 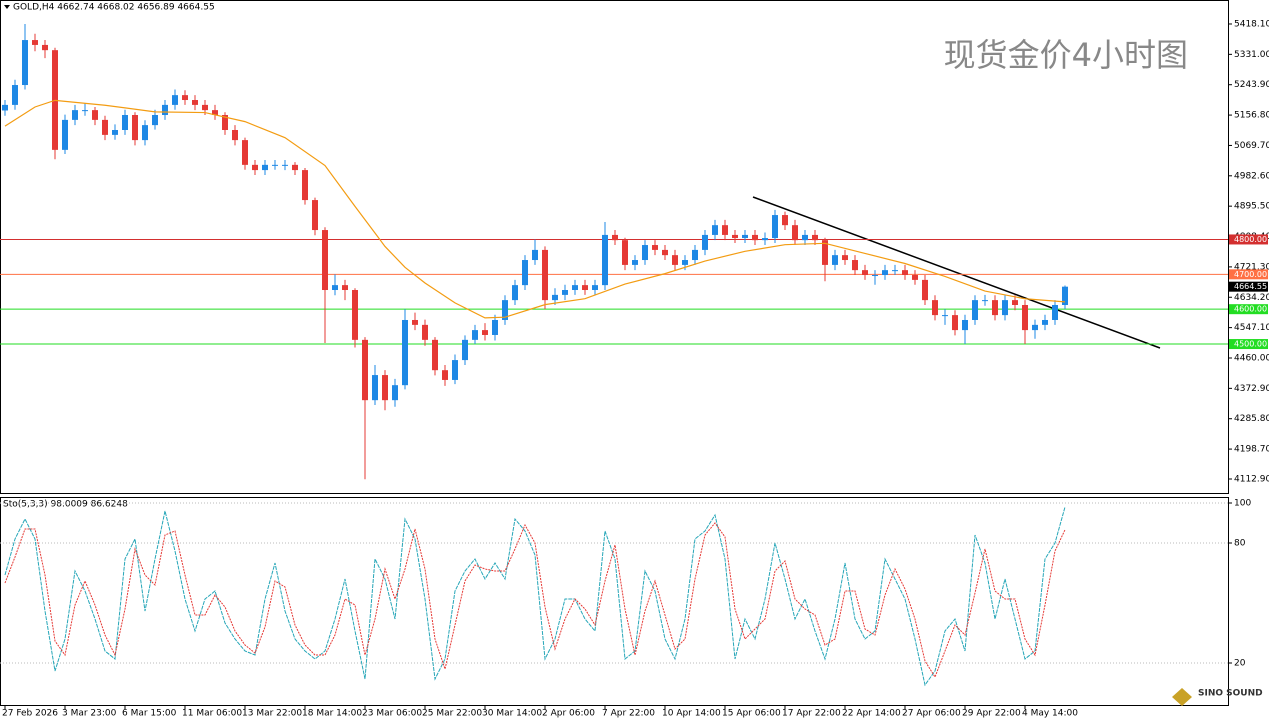 I want to click on y-tick-label: 4982.60, so click(x=1251, y=176).